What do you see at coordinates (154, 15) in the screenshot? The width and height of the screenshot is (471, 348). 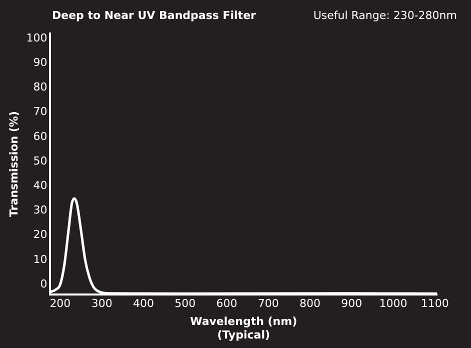 I see `chart-title: Deep to Near UV Bandpass Filter` at bounding box center [154, 15].